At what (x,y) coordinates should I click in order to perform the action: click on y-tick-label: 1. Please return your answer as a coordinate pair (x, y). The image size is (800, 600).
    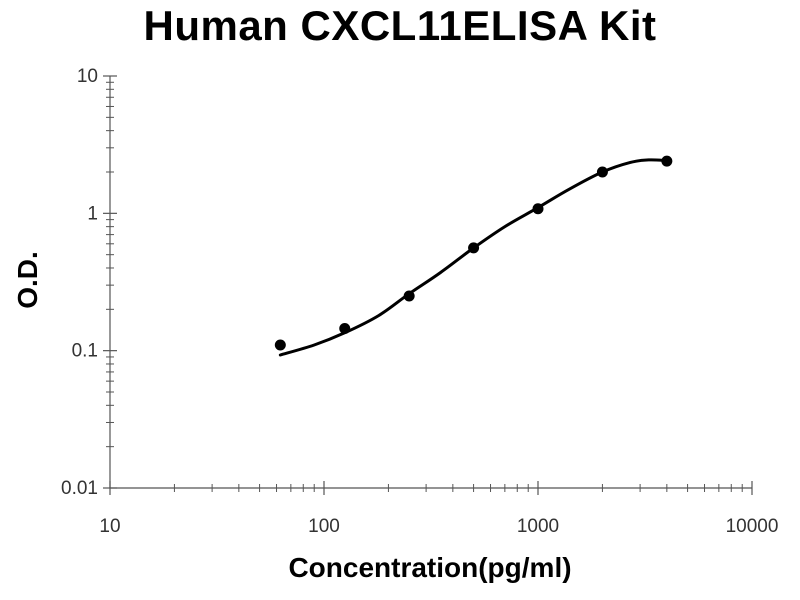
    Looking at the image, I should click on (92, 213).